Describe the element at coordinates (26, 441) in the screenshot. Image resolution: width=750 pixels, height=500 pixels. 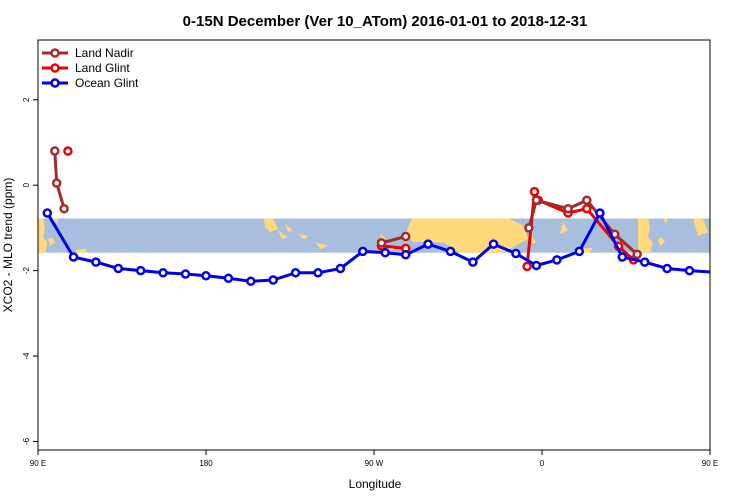
I see `y-tick-label: -6` at that location.